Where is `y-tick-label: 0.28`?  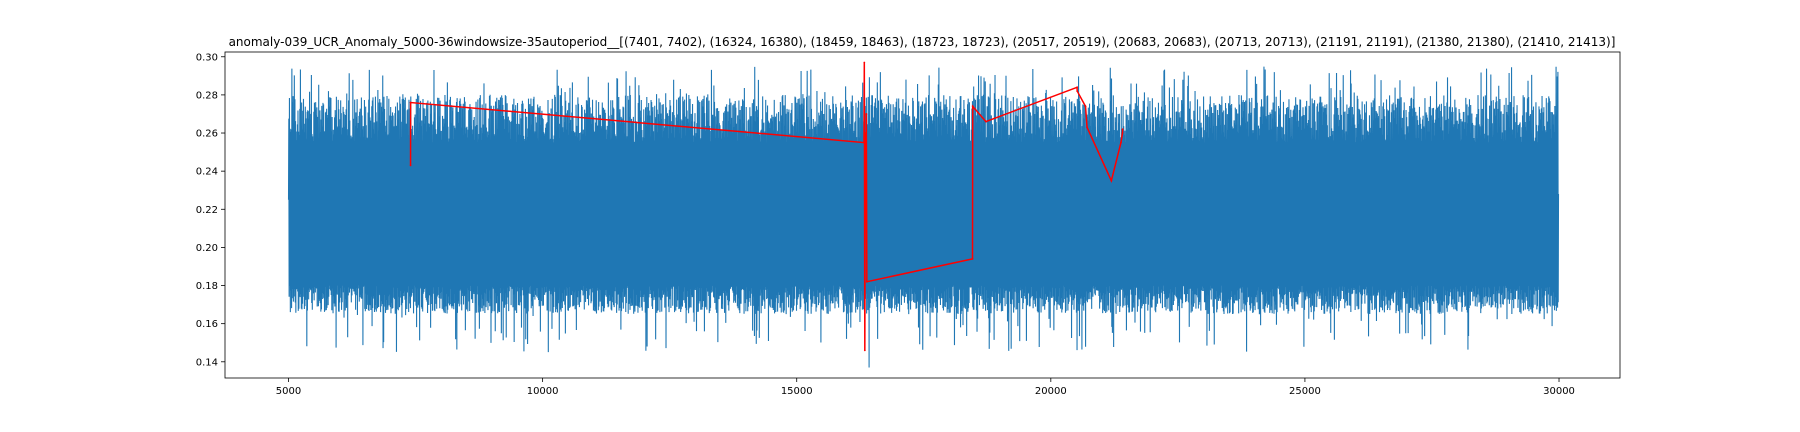
y-tick-label: 0.28 is located at coordinates (207, 95).